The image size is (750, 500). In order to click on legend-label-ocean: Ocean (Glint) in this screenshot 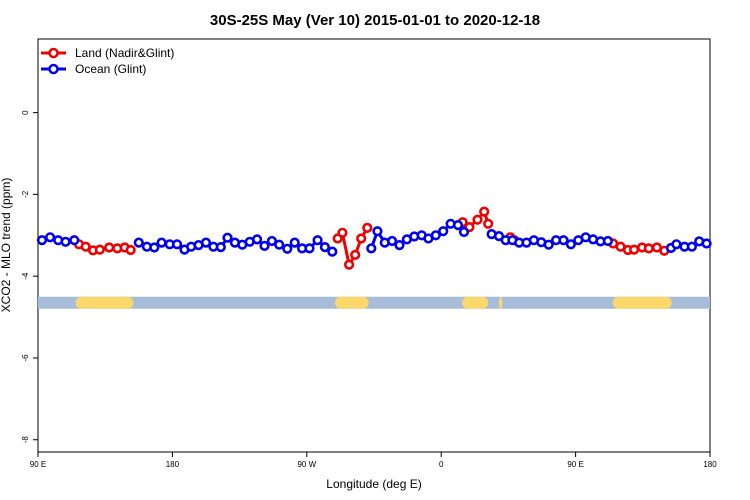, I will do `click(110, 69)`.